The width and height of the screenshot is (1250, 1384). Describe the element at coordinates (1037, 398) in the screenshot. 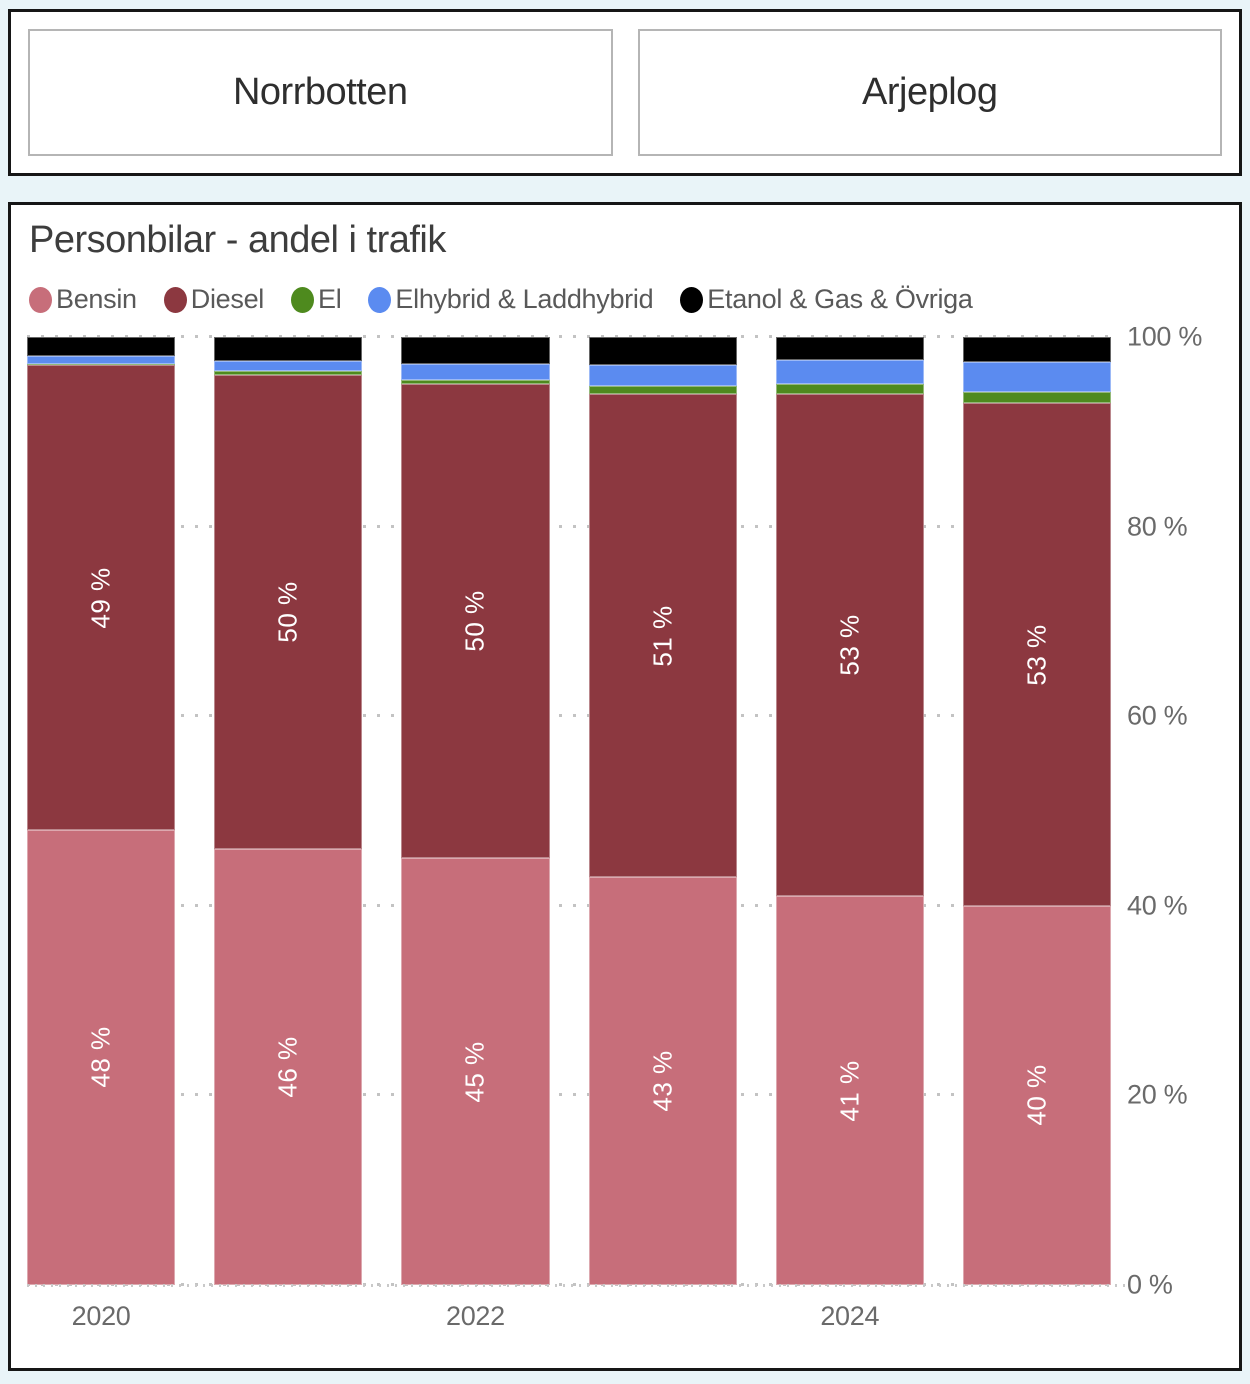

I see `bar-segment-2025-el` at that location.